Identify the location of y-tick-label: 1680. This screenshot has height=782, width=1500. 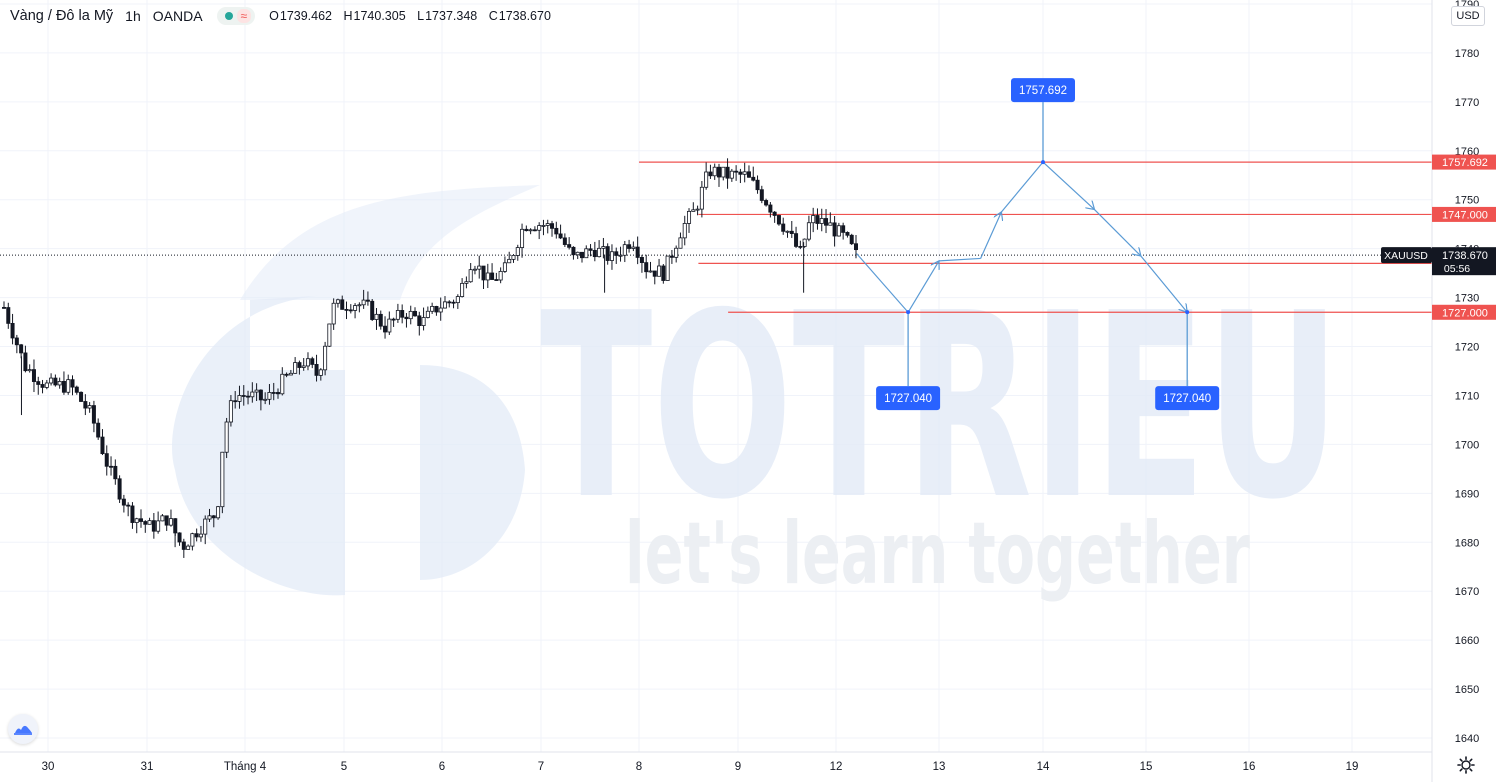
(1467, 543).